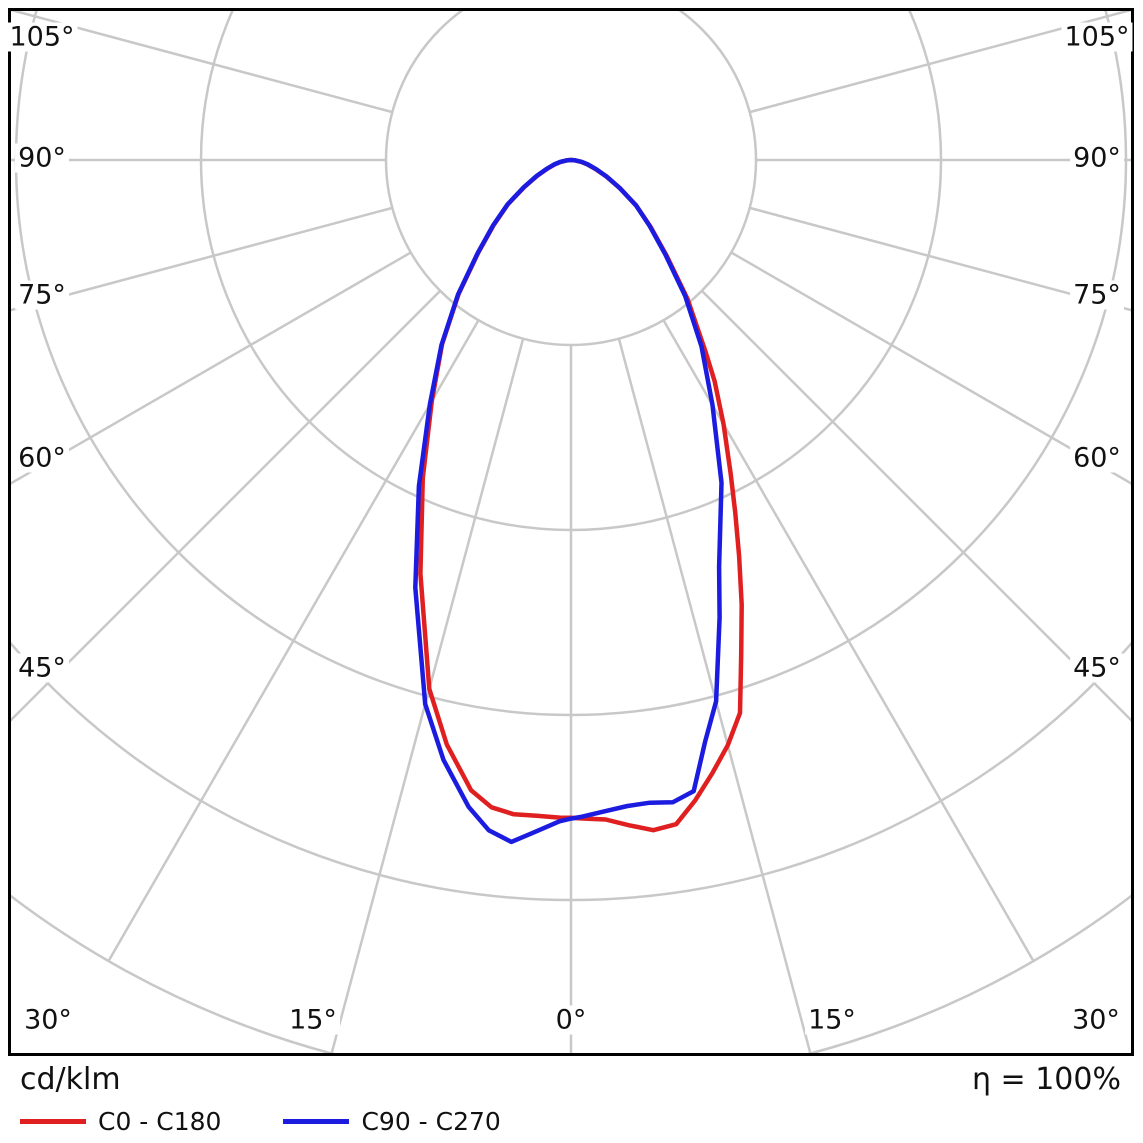  Describe the element at coordinates (1097, 668) in the screenshot. I see `angle-label-right-45: 45°` at that location.